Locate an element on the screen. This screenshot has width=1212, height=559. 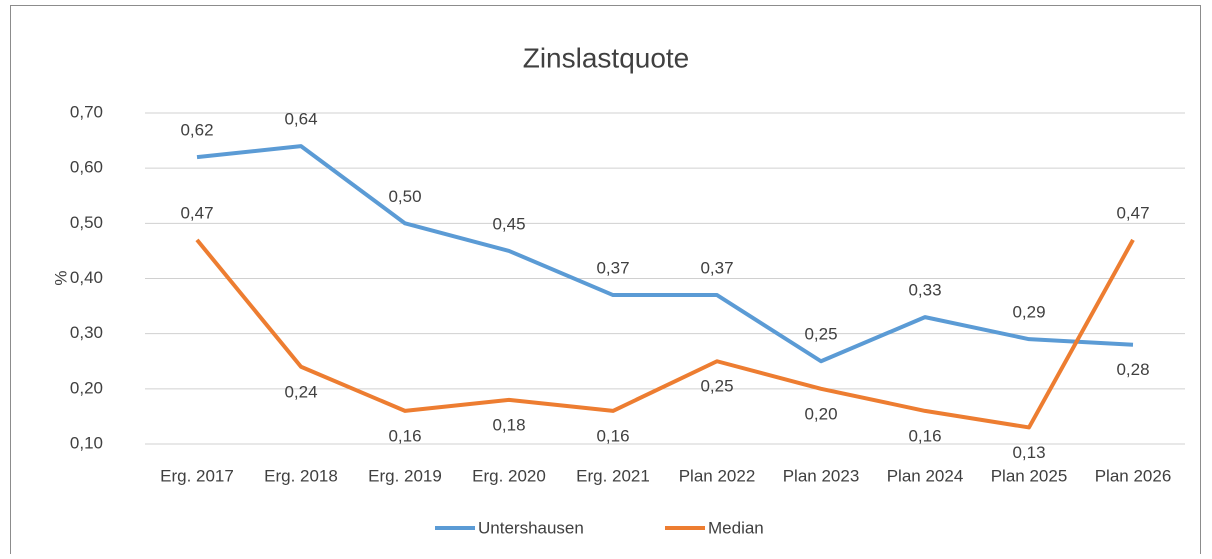
x-tick-label: Plan 2022 is located at coordinates (717, 475).